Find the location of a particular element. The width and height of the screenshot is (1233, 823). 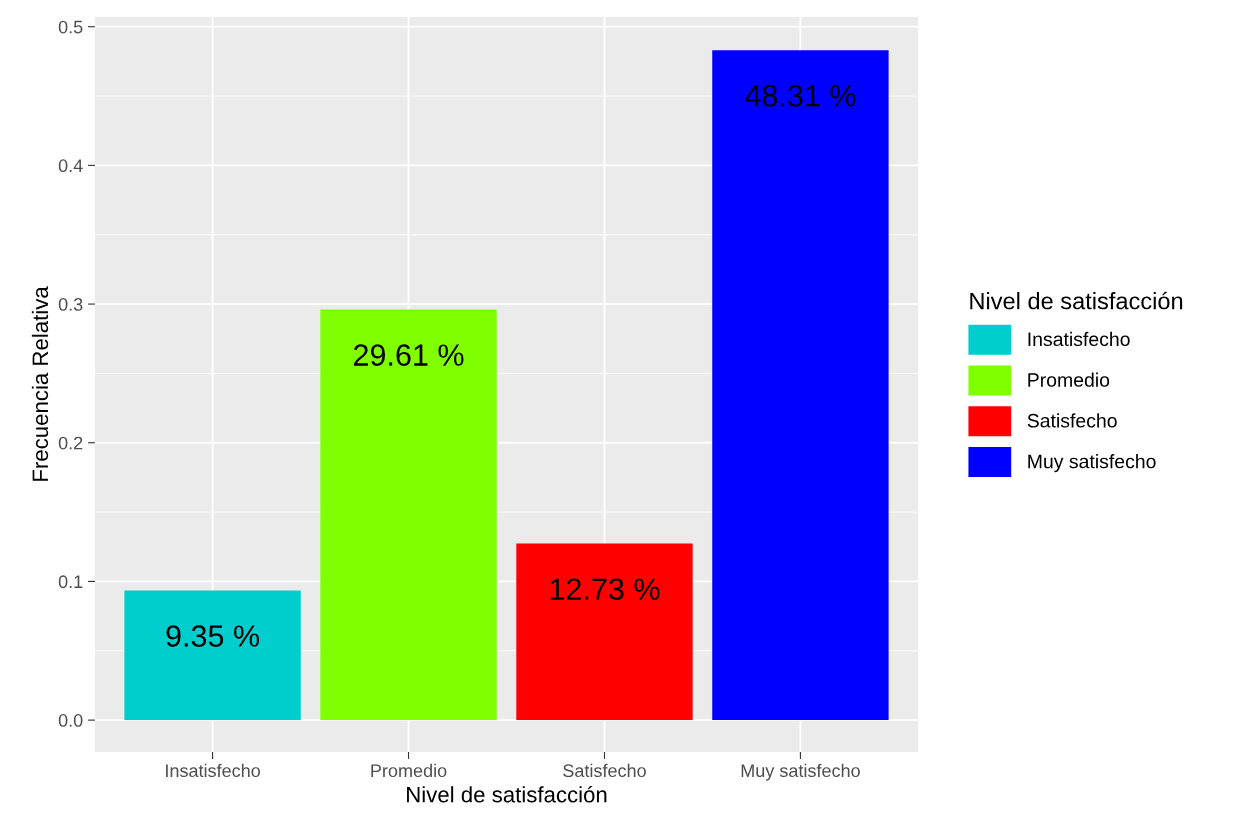

x-tick-label: Promedio is located at coordinates (409, 770).